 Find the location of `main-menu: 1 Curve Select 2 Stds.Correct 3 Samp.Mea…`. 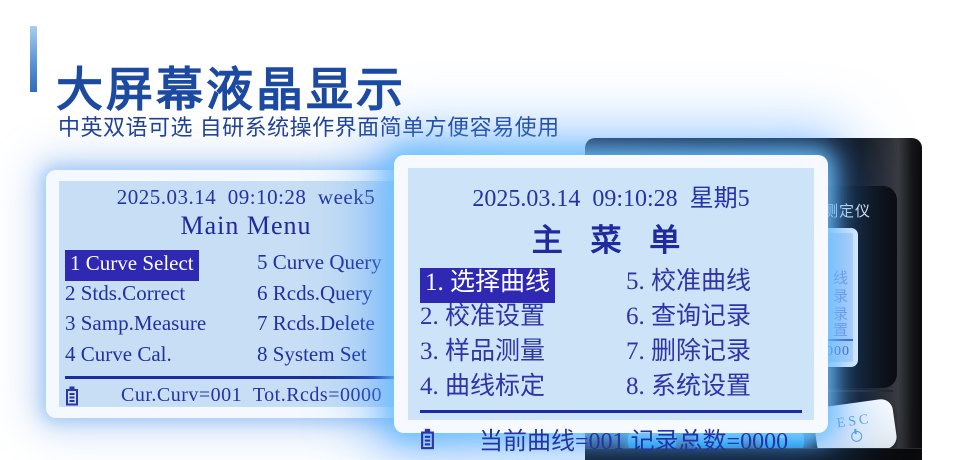

main-menu: 1 Curve Select 2 Stds.Correct 3 Samp.Mea… is located at coordinates (246, 311).